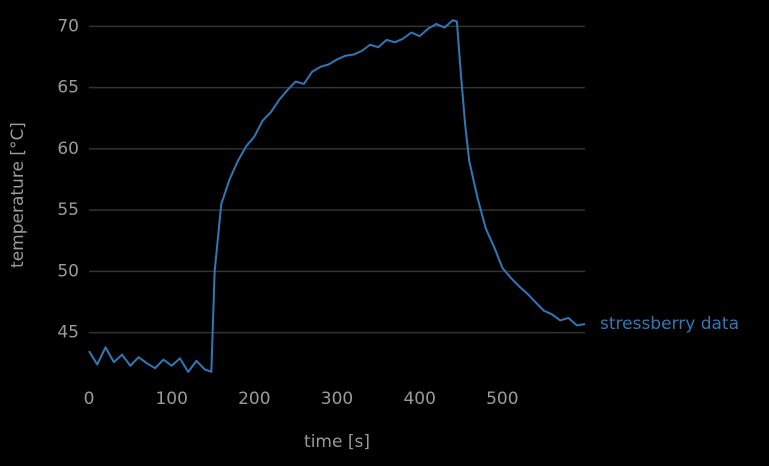 This screenshot has height=466, width=769. Describe the element at coordinates (68, 88) in the screenshot. I see `y-tick-label: 65` at that location.